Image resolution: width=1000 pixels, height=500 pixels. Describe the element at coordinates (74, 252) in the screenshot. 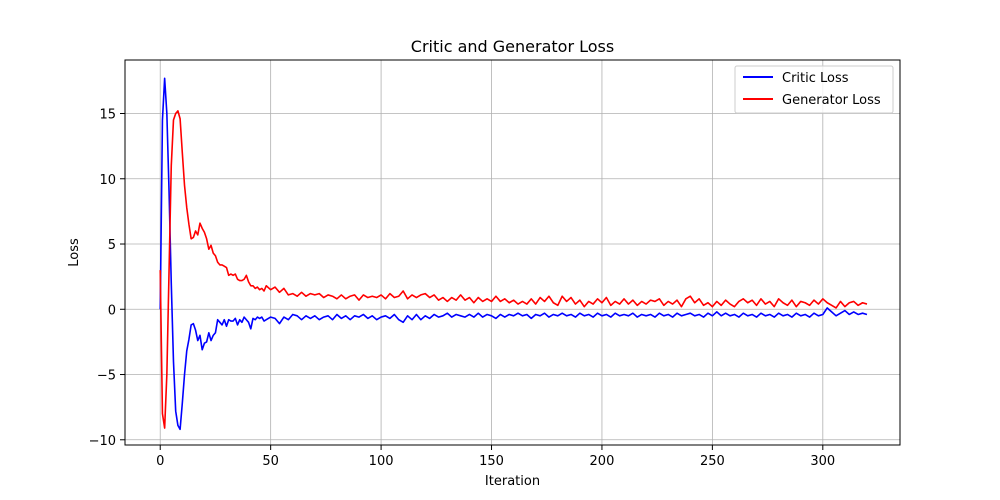

I see `y-axis-label: Loss` at that location.